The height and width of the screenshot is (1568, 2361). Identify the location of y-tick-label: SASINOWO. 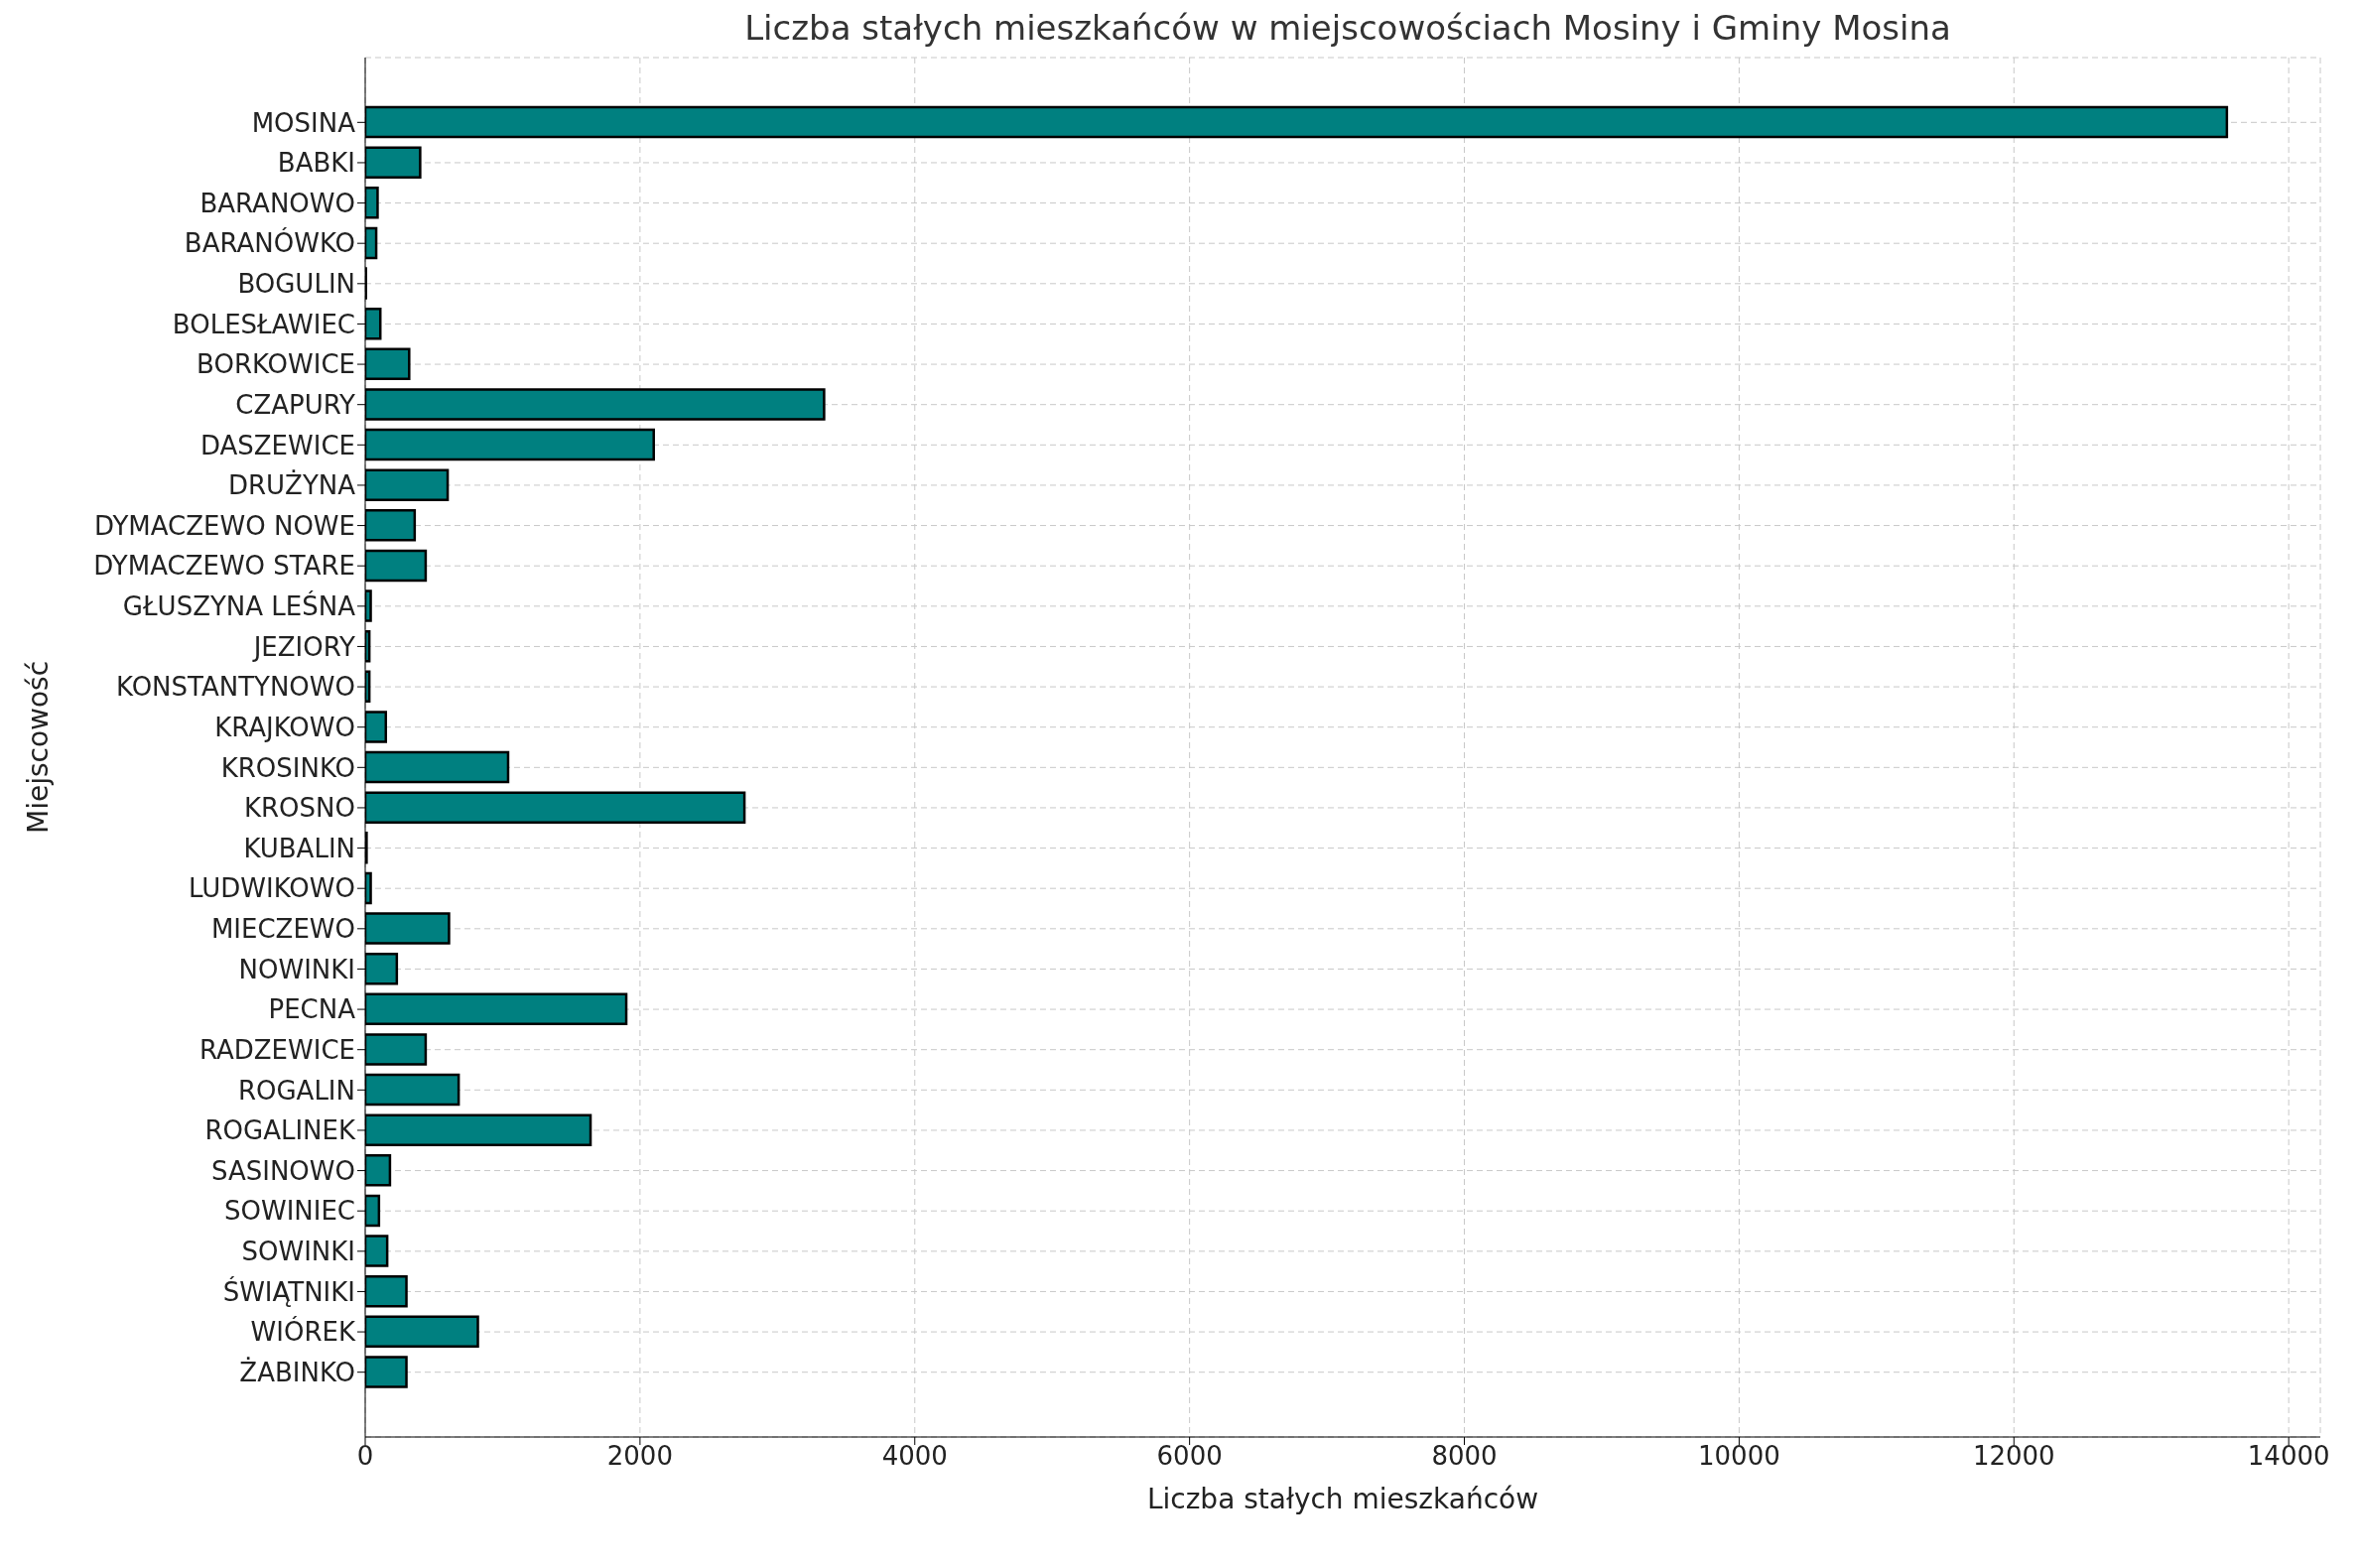
(282, 1170).